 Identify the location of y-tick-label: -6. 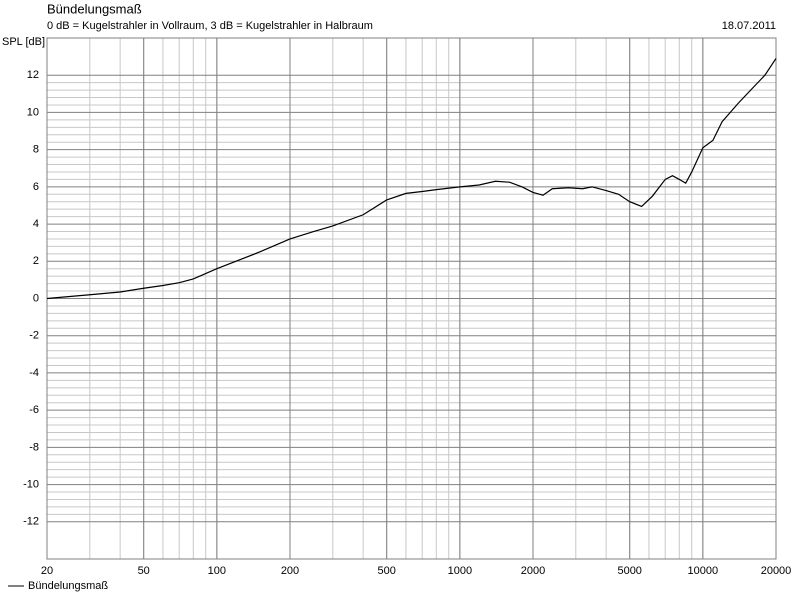
(34, 410).